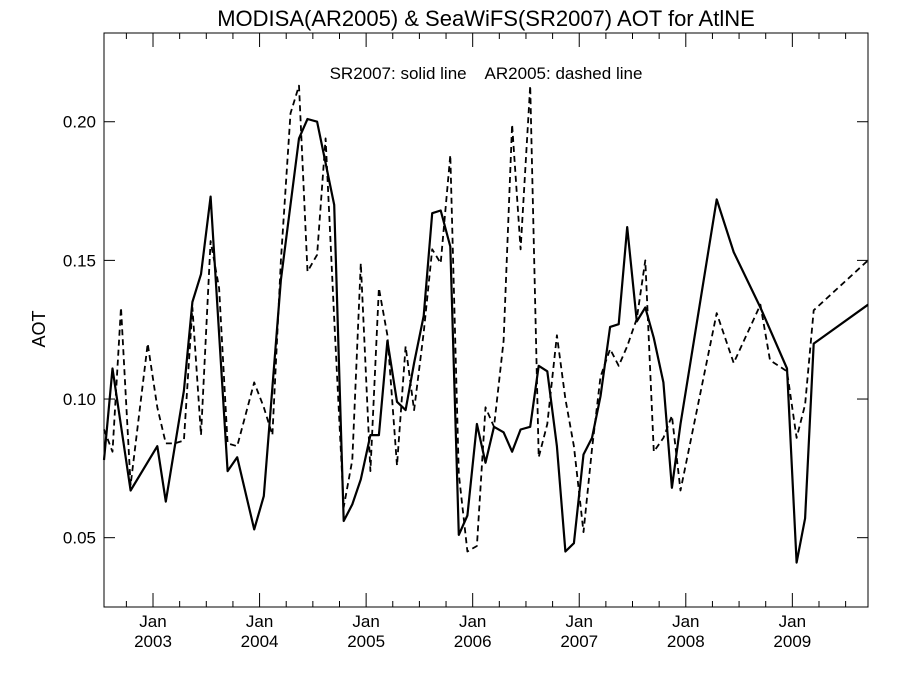  What do you see at coordinates (260, 641) in the screenshot?
I see `x-tick-year-label: 2004` at bounding box center [260, 641].